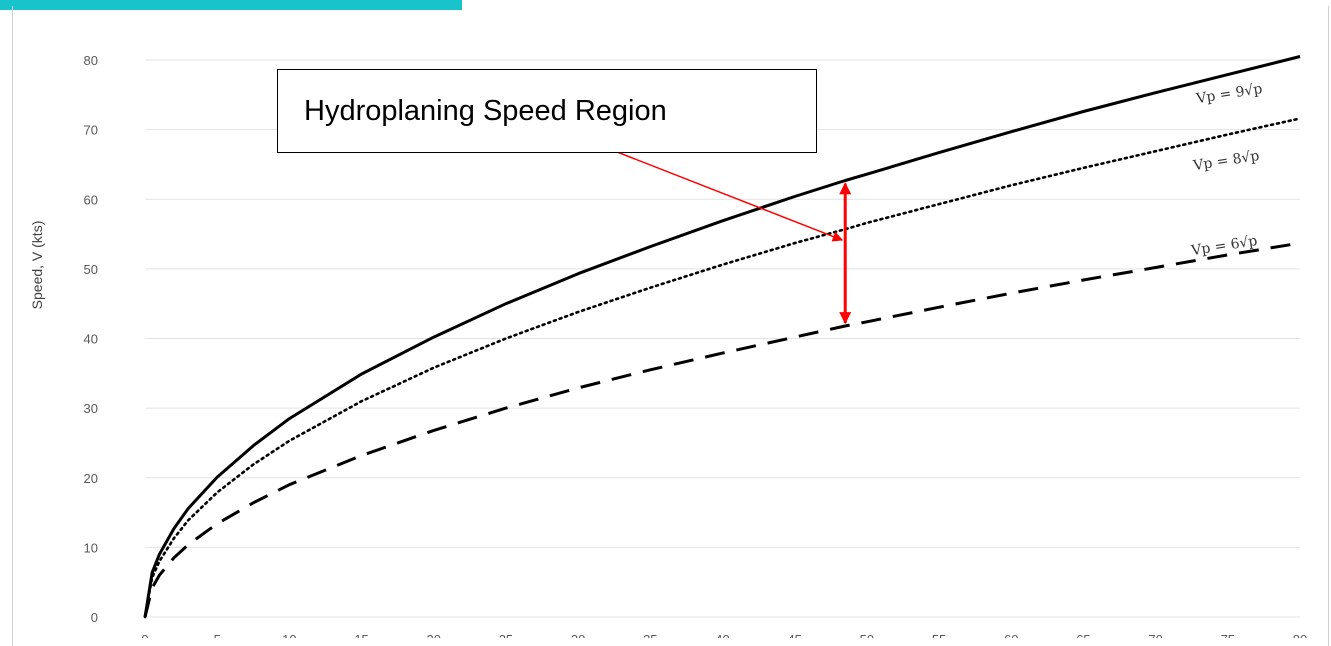 This screenshot has width=1331, height=646. Describe the element at coordinates (1083, 635) in the screenshot. I see `x-tick-label: 65` at that location.